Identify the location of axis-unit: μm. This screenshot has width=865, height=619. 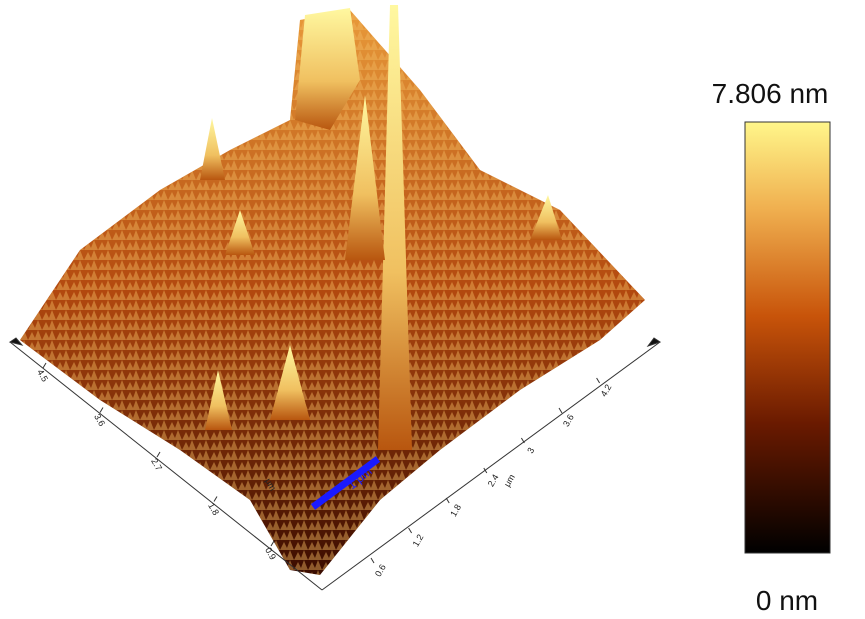
(509, 481).